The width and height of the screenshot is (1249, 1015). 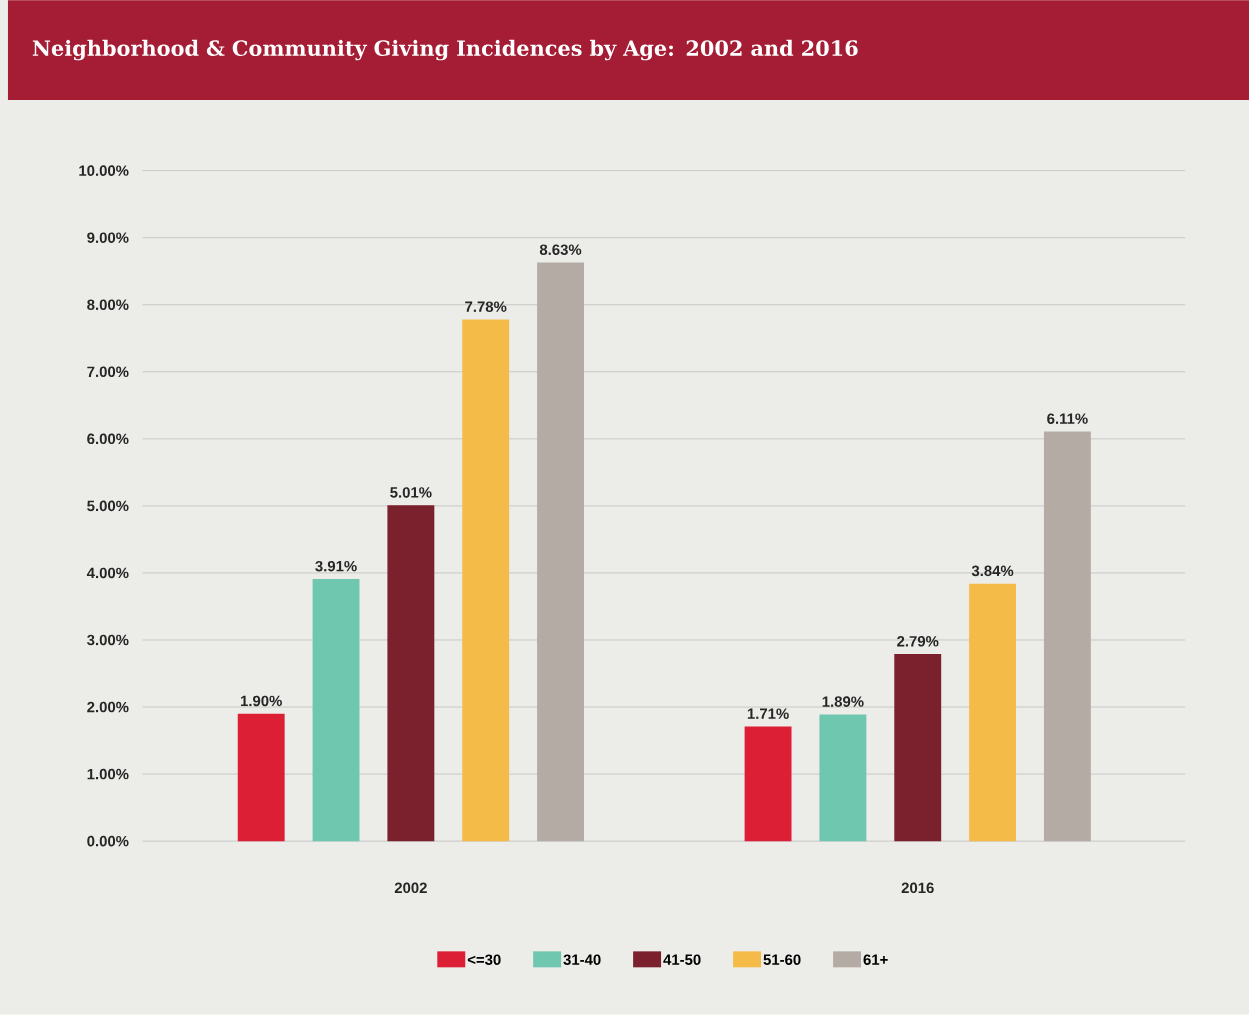 What do you see at coordinates (108, 707) in the screenshot?
I see `y-tick-label: 2.00%` at bounding box center [108, 707].